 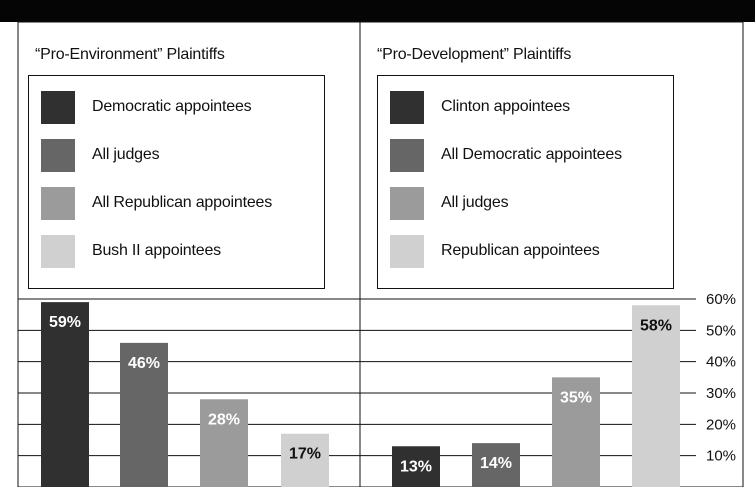 I want to click on left-legend-item: Democratic appointees, so click(x=186, y=107).